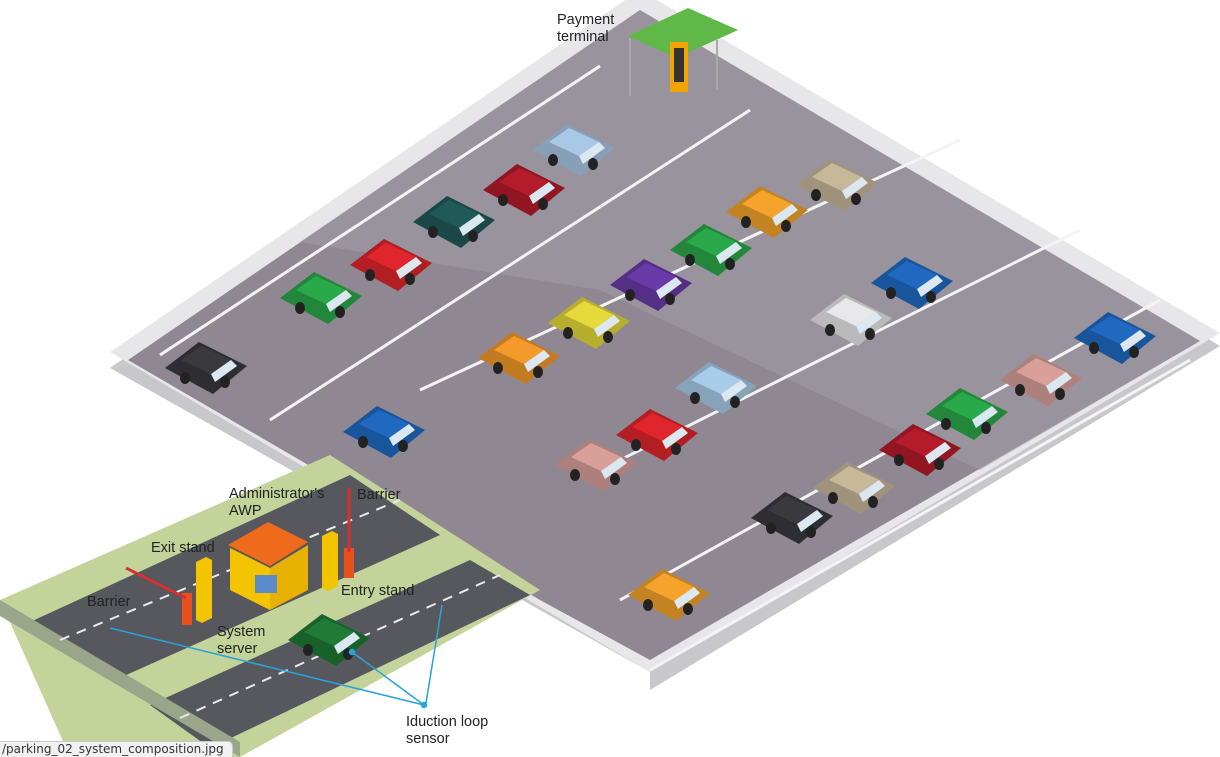 The height and width of the screenshot is (757, 1220). I want to click on exit-stand, so click(204, 590).